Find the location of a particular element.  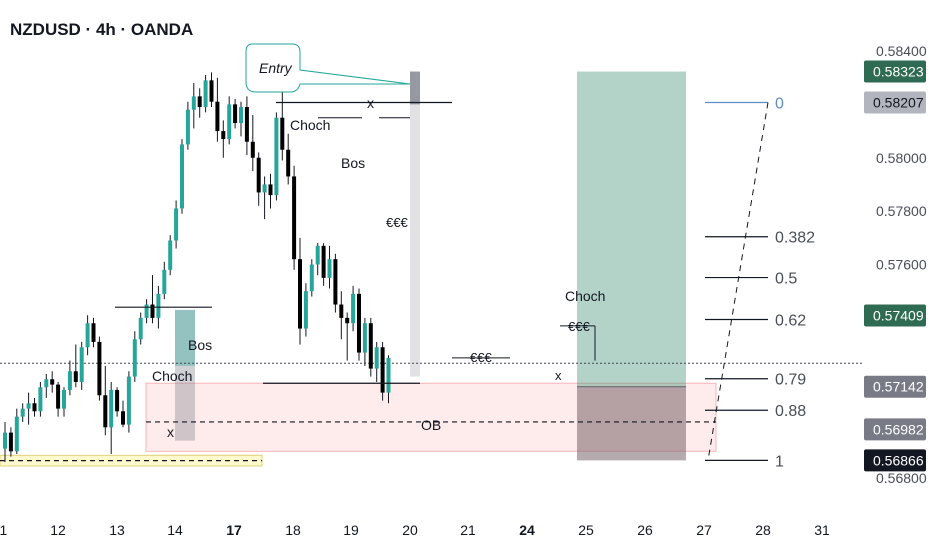

x-mark-top: x is located at coordinates (370, 103).